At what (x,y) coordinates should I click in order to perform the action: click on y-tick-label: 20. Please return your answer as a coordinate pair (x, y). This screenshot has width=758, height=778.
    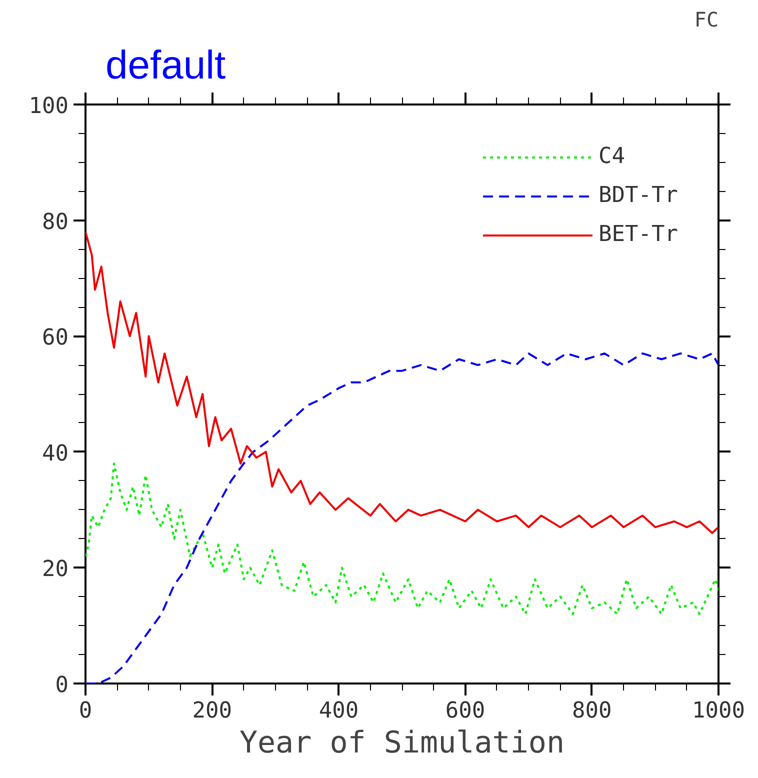
    Looking at the image, I should click on (55, 569).